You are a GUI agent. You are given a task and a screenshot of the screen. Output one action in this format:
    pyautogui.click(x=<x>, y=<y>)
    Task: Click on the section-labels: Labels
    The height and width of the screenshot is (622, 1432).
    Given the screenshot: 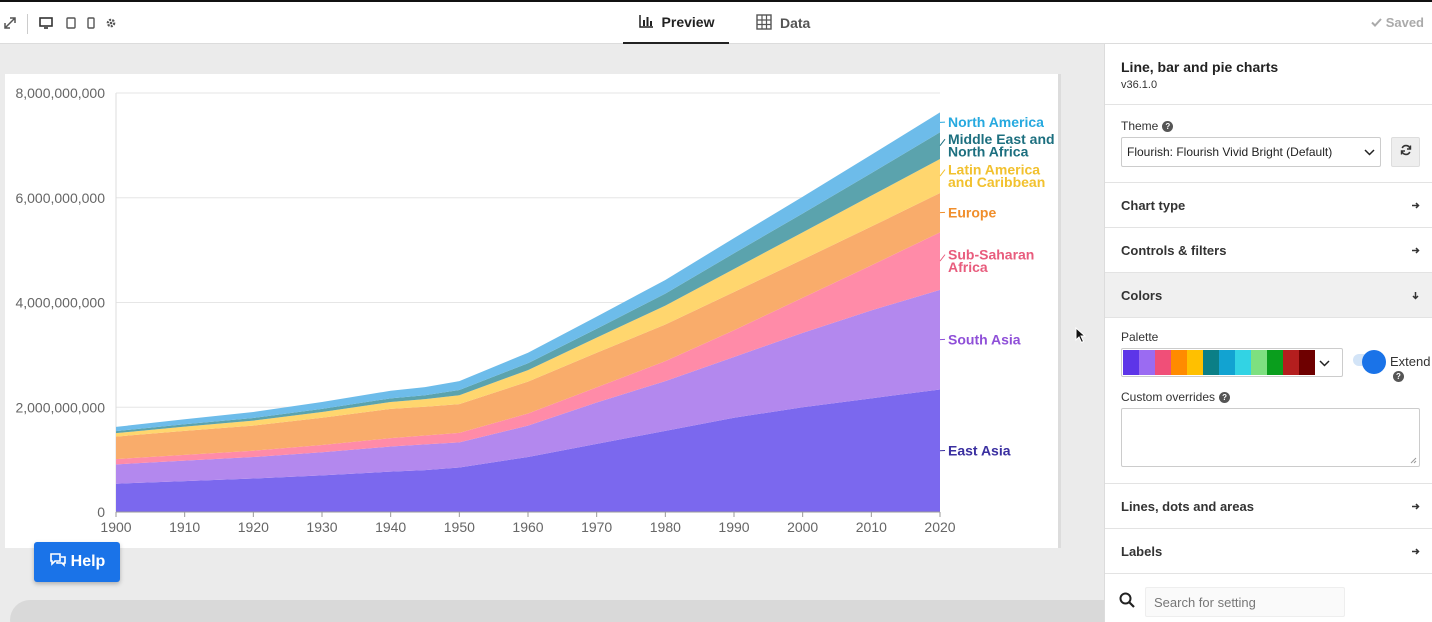 What is the action you would take?
    pyautogui.click(x=1268, y=551)
    